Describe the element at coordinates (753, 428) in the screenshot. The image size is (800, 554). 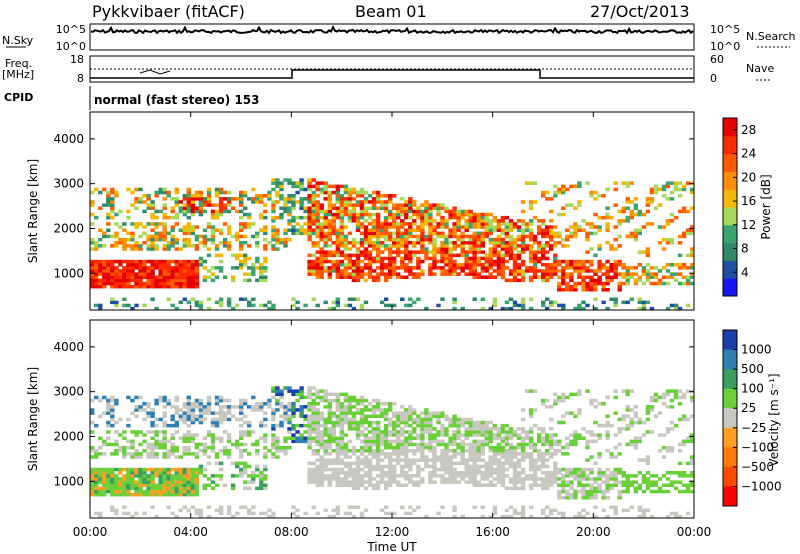
I see `velocity-colorbar-tick: −25` at that location.